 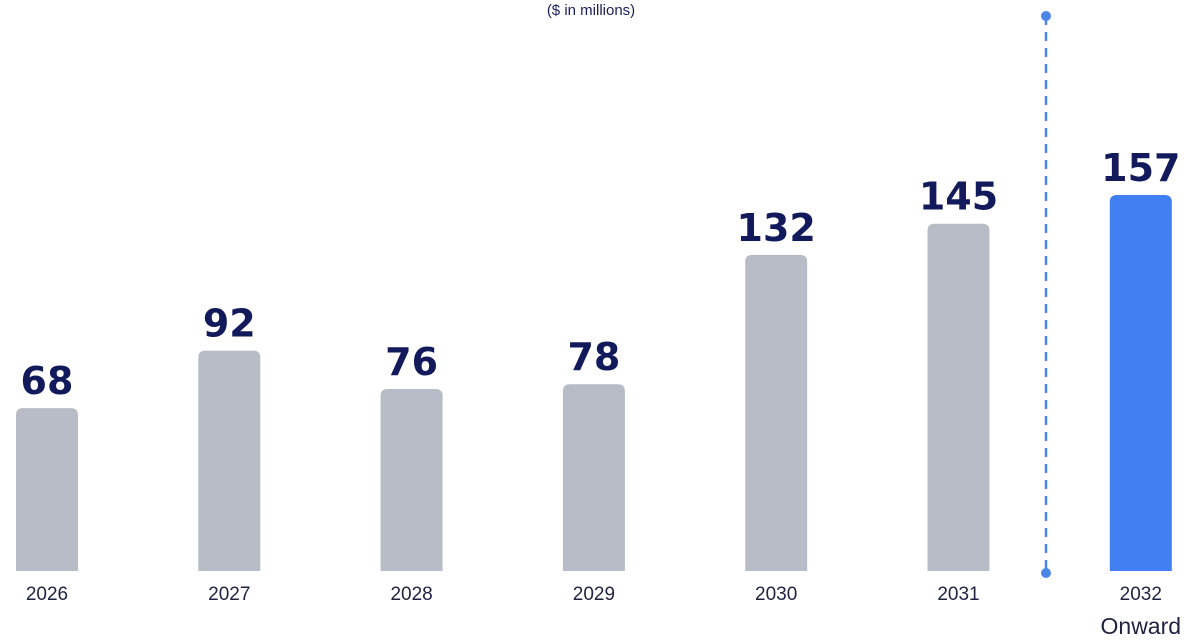 What do you see at coordinates (603, 611) in the screenshot?
I see `tick-labels-group: 2026 2027 2028 2029 2030 2031 2032 Onward` at bounding box center [603, 611].